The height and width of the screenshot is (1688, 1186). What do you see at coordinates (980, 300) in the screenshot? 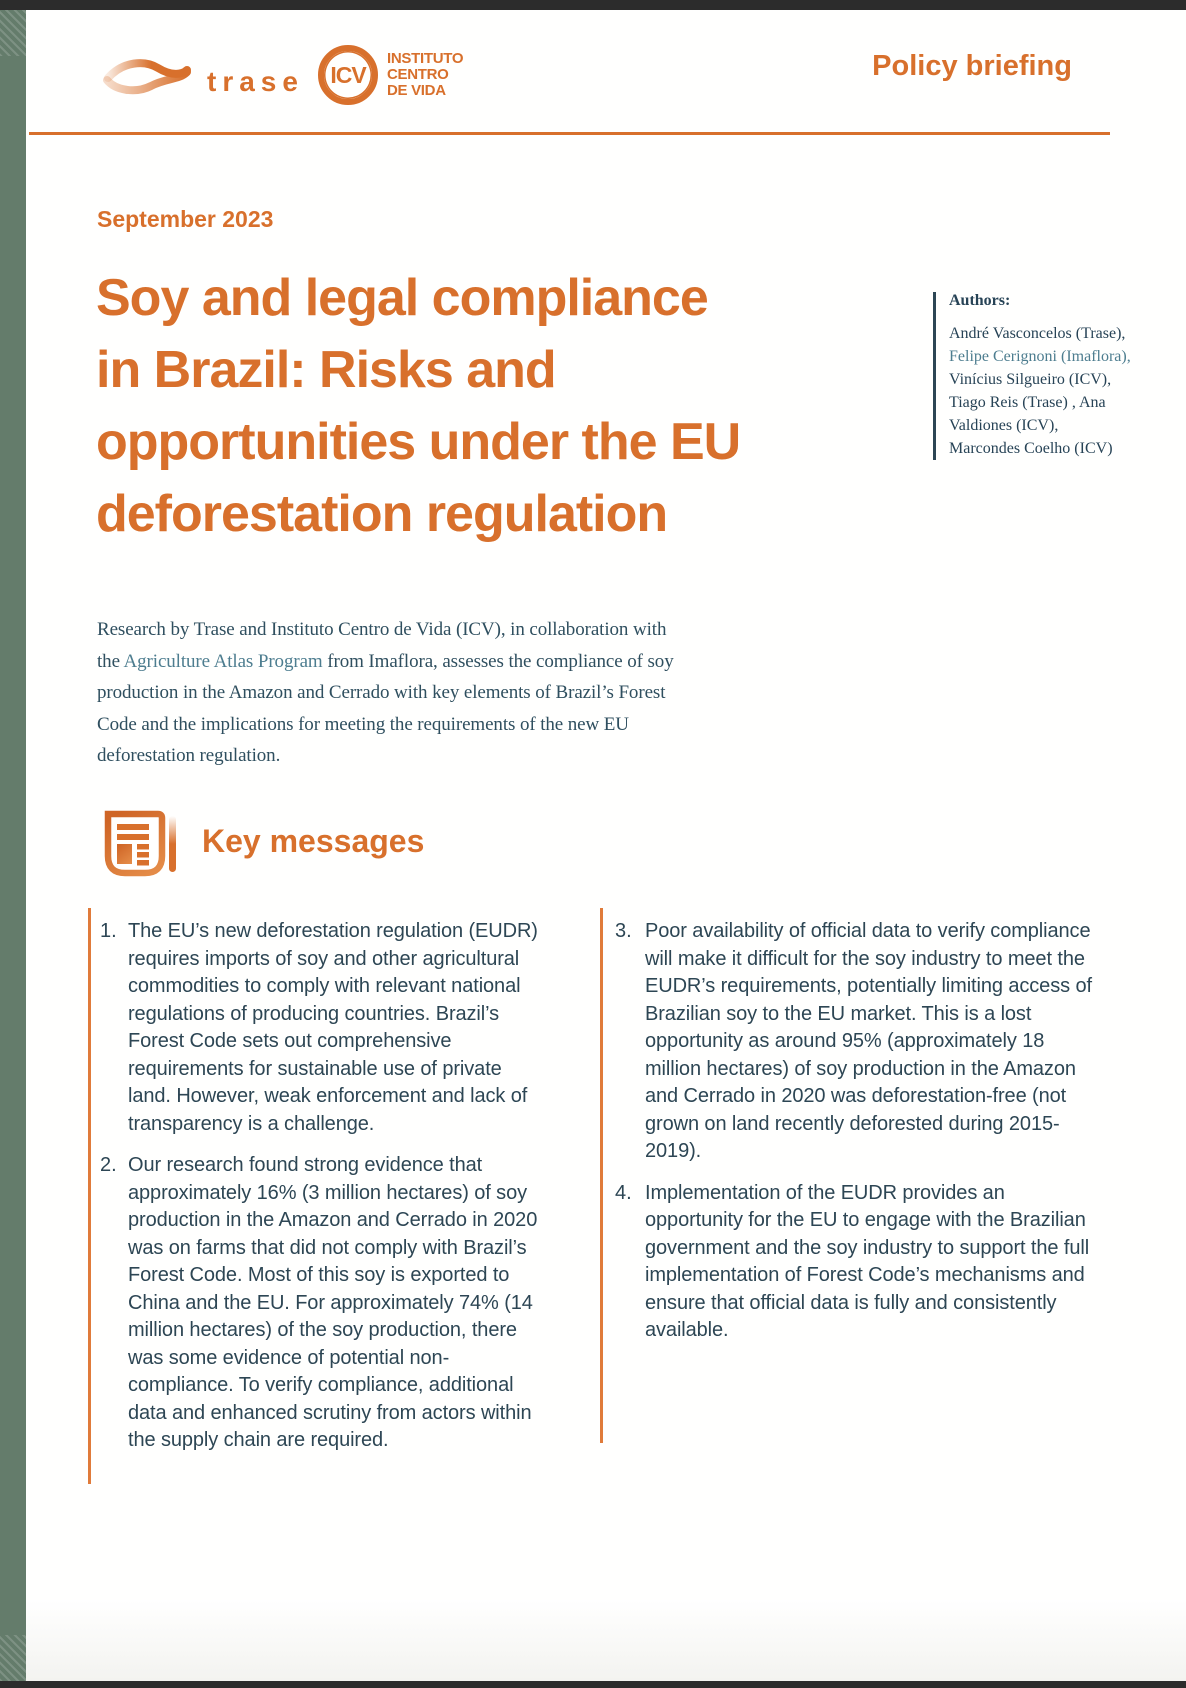
I see `authors-heading: Authors:` at bounding box center [980, 300].